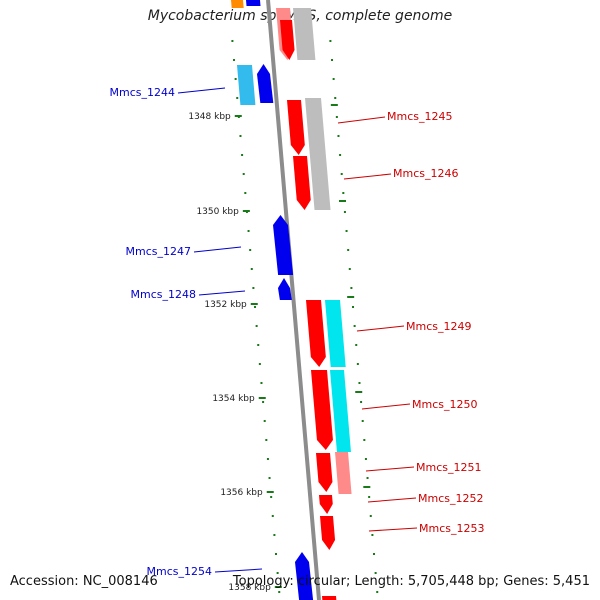 This screenshot has height=600, width=600. I want to click on gene-label-mmcs-1244: Mmcs_1244, so click(142, 92).